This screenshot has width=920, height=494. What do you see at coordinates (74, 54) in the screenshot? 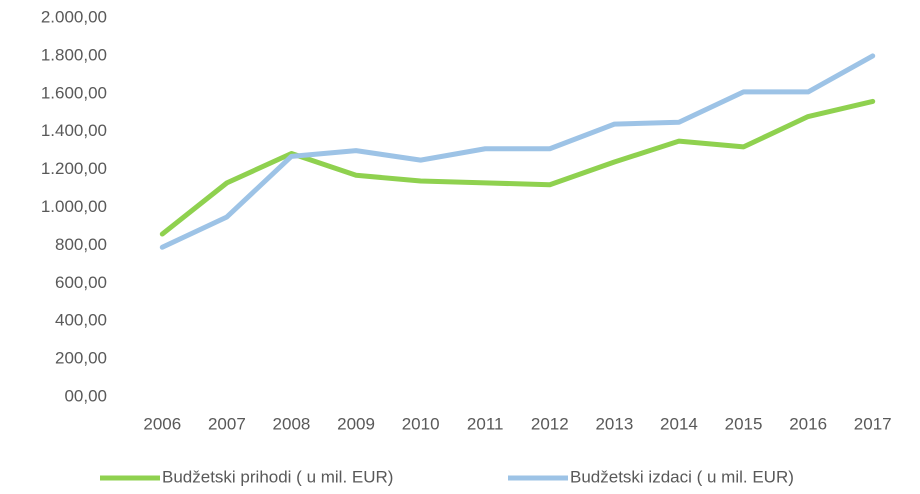
I see `y-tick-label: 1.800,00` at bounding box center [74, 54].